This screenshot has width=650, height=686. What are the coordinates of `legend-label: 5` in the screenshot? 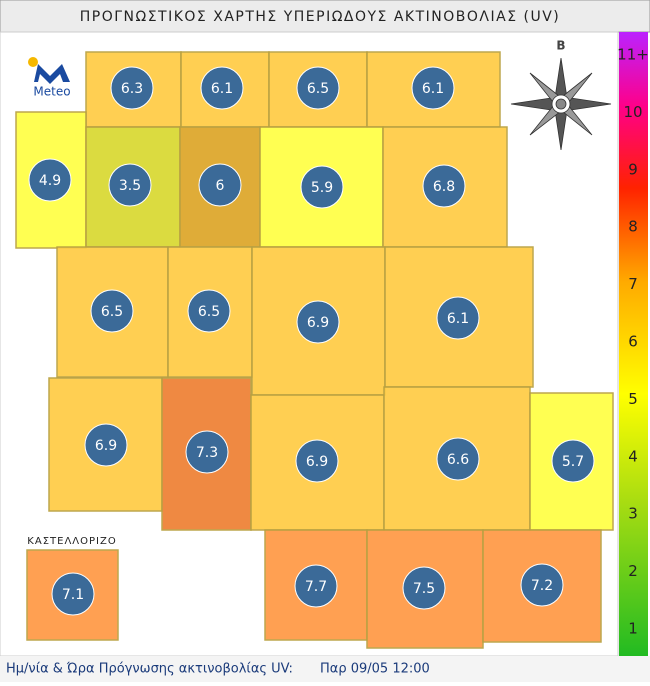 It's located at (633, 399).